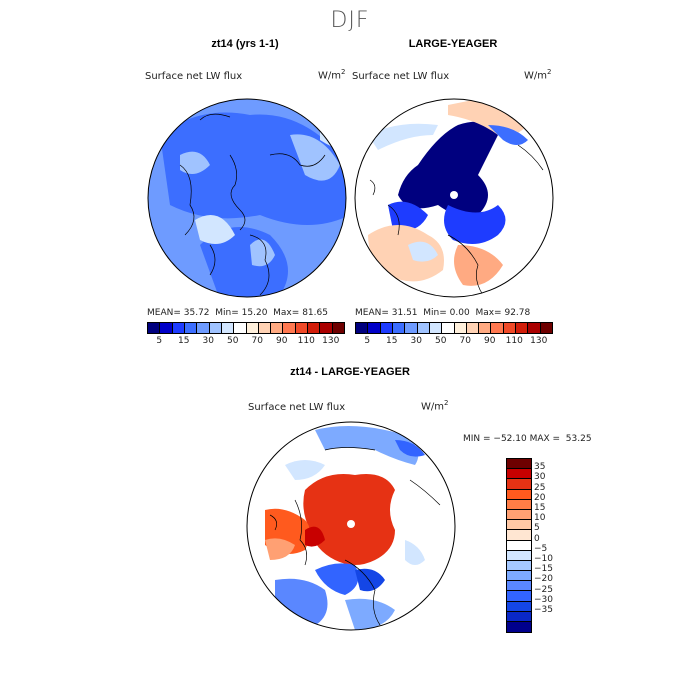 The height and width of the screenshot is (700, 700). I want to click on colorbar-tick-label: −35, so click(543, 610).